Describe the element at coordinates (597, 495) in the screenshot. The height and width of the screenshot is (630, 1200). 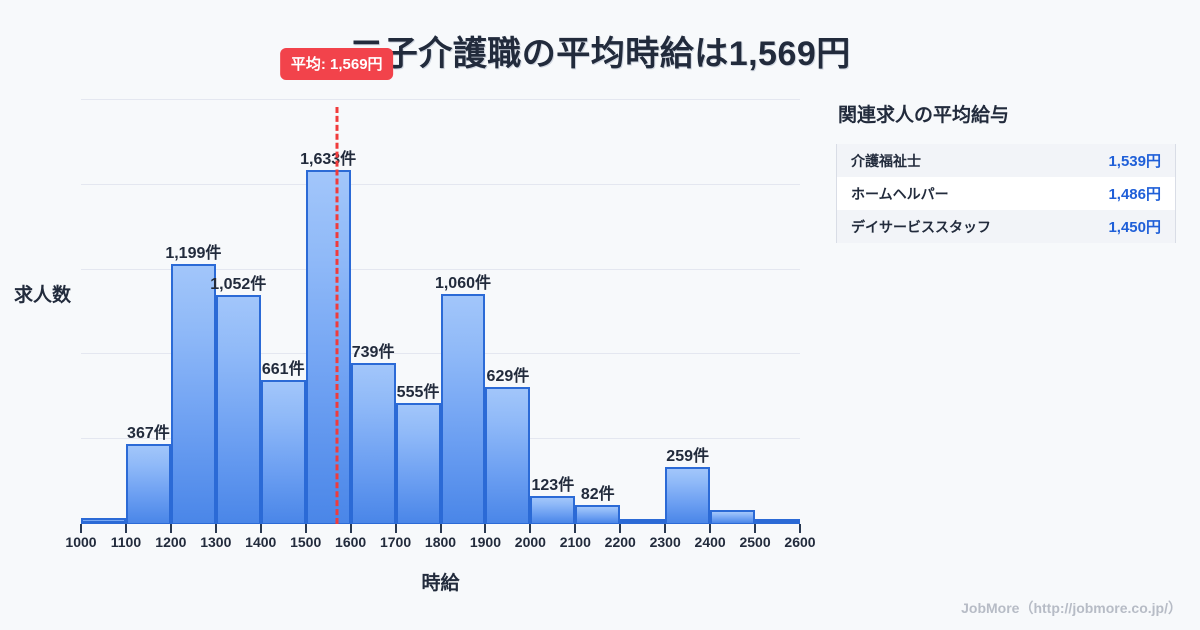
I see `bar-value-label: 82件` at that location.